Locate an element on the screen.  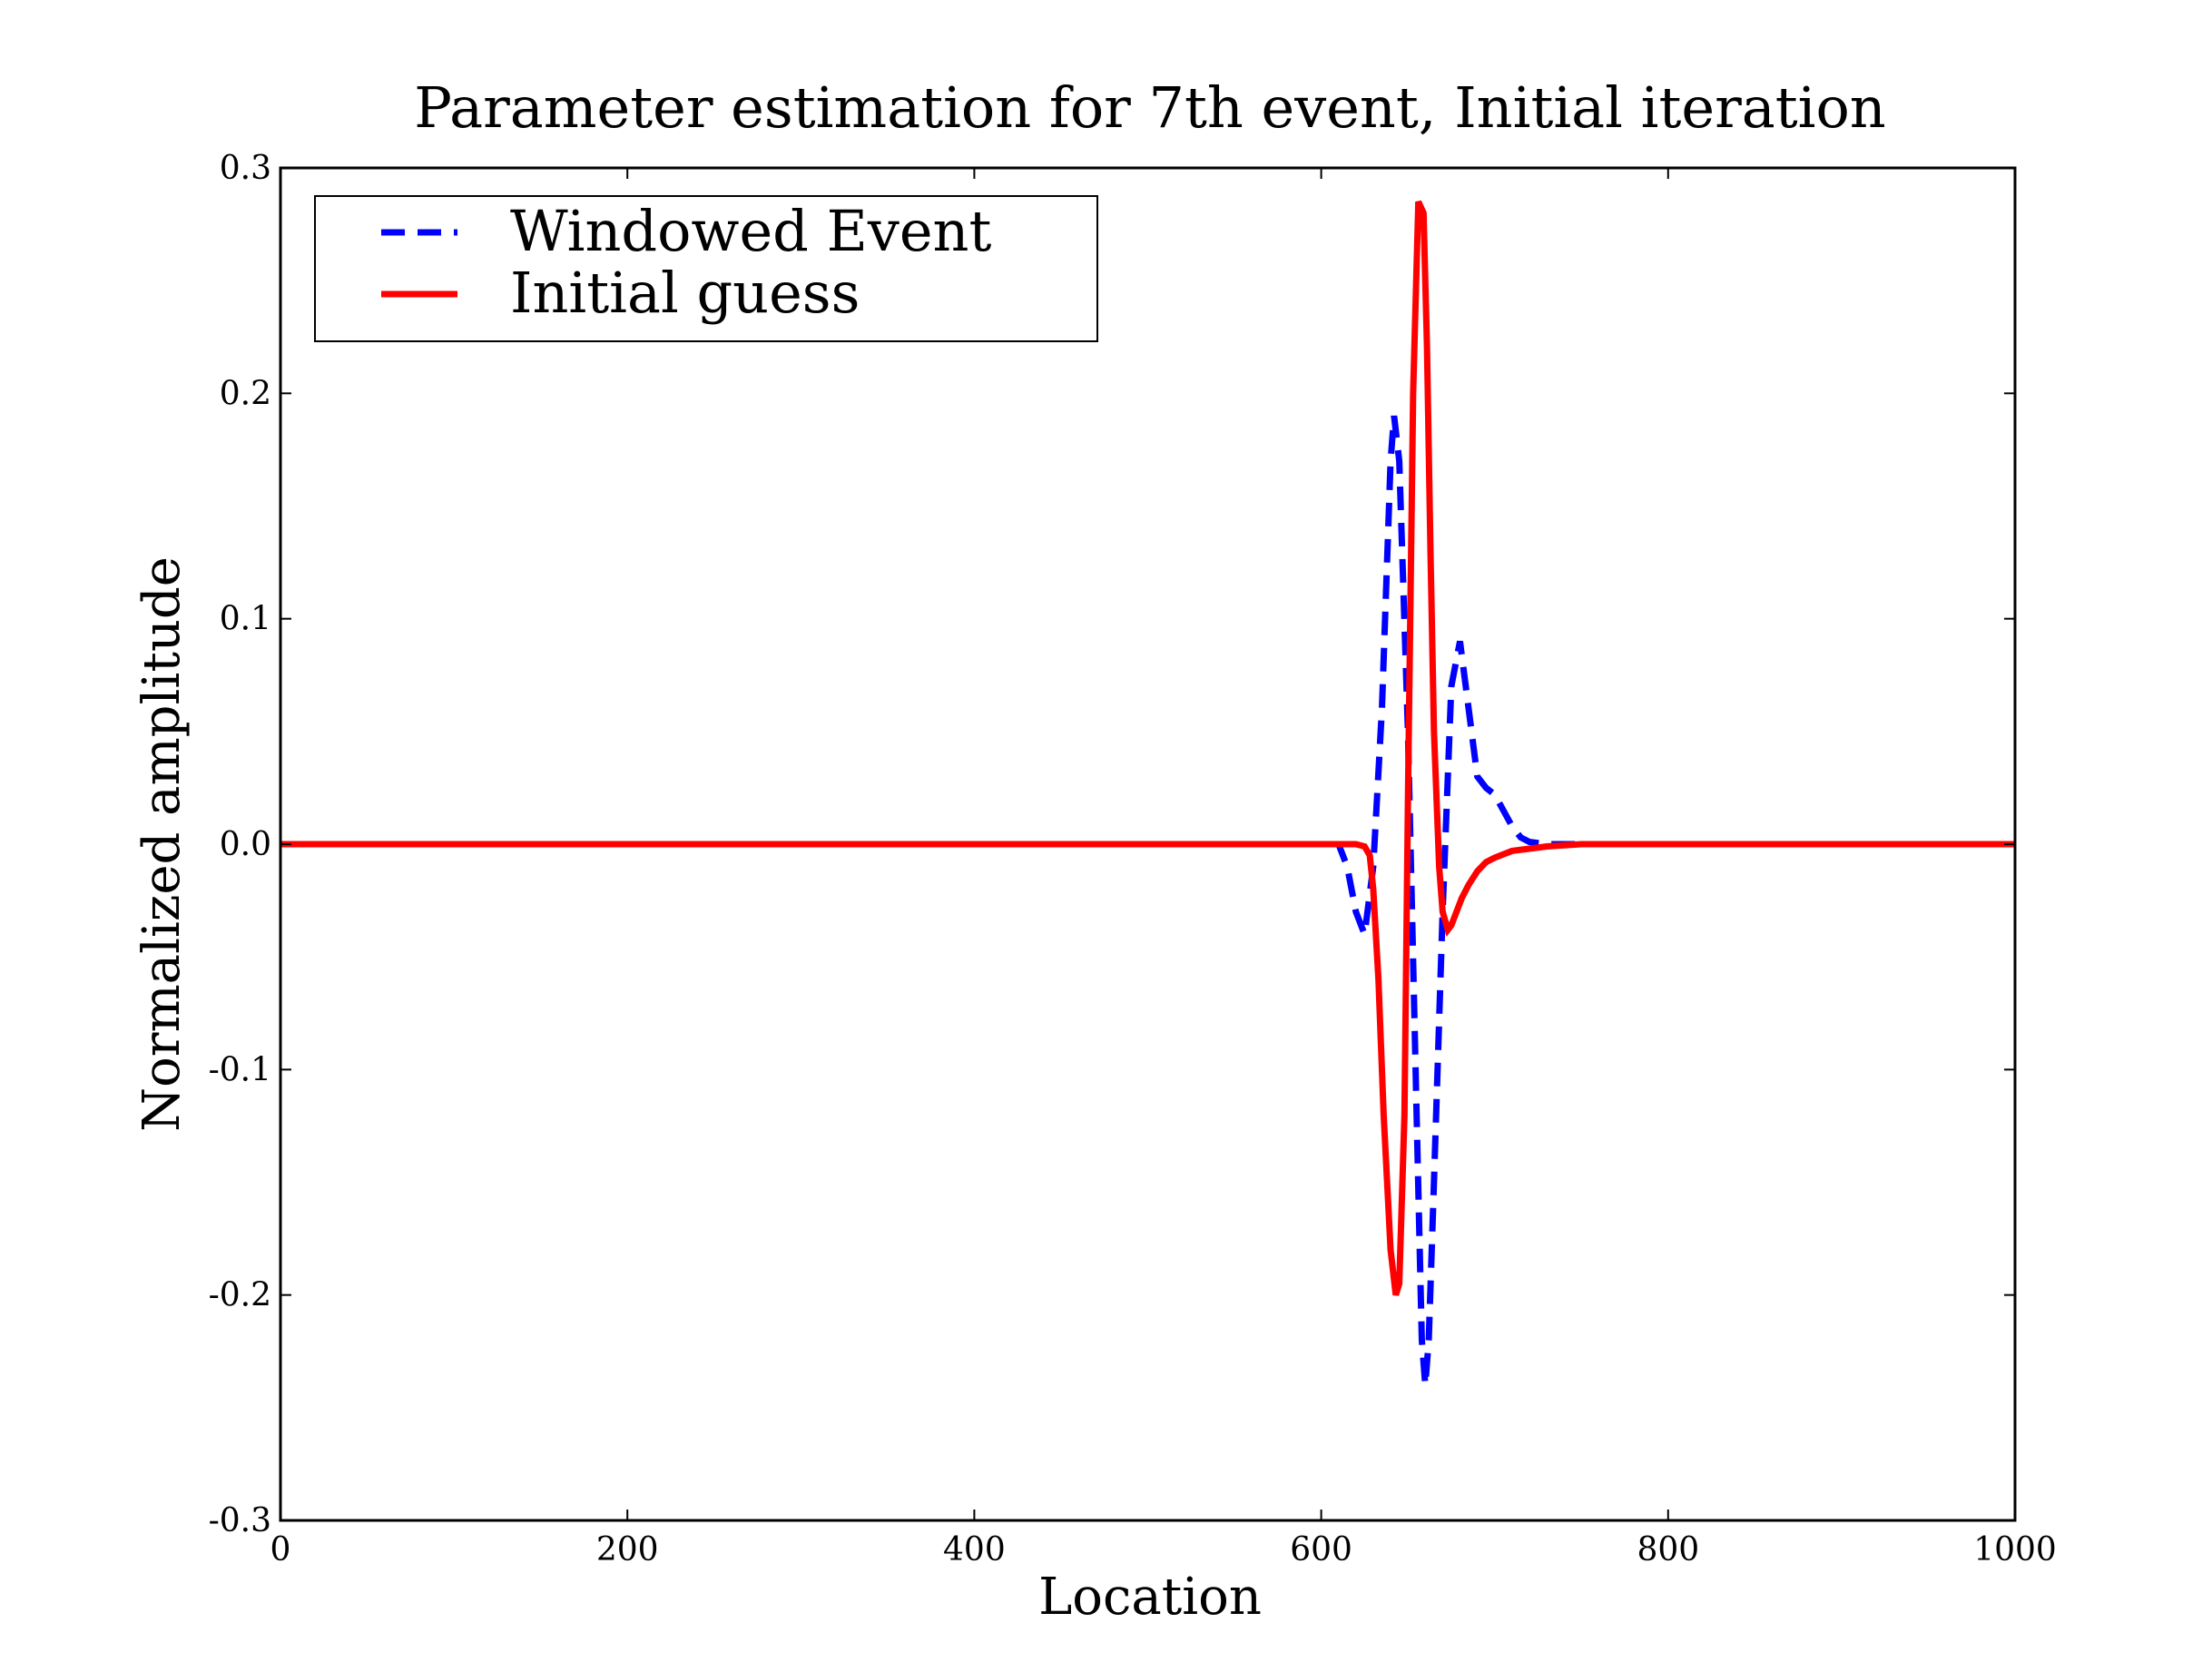
y-axis-label: Normalized amplitude is located at coordinates (162, 844).